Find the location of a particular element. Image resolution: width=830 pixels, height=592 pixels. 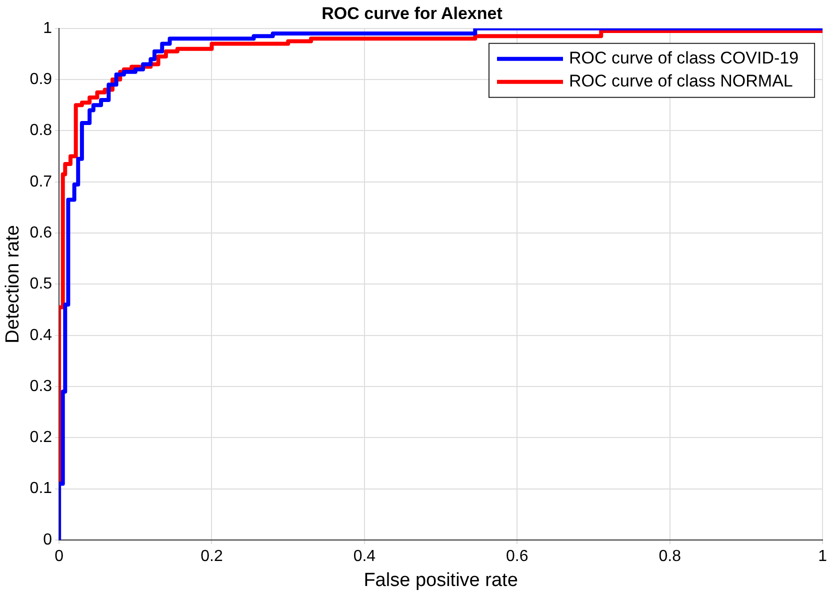

y-tick-label: 0.7 is located at coordinates (41, 181).